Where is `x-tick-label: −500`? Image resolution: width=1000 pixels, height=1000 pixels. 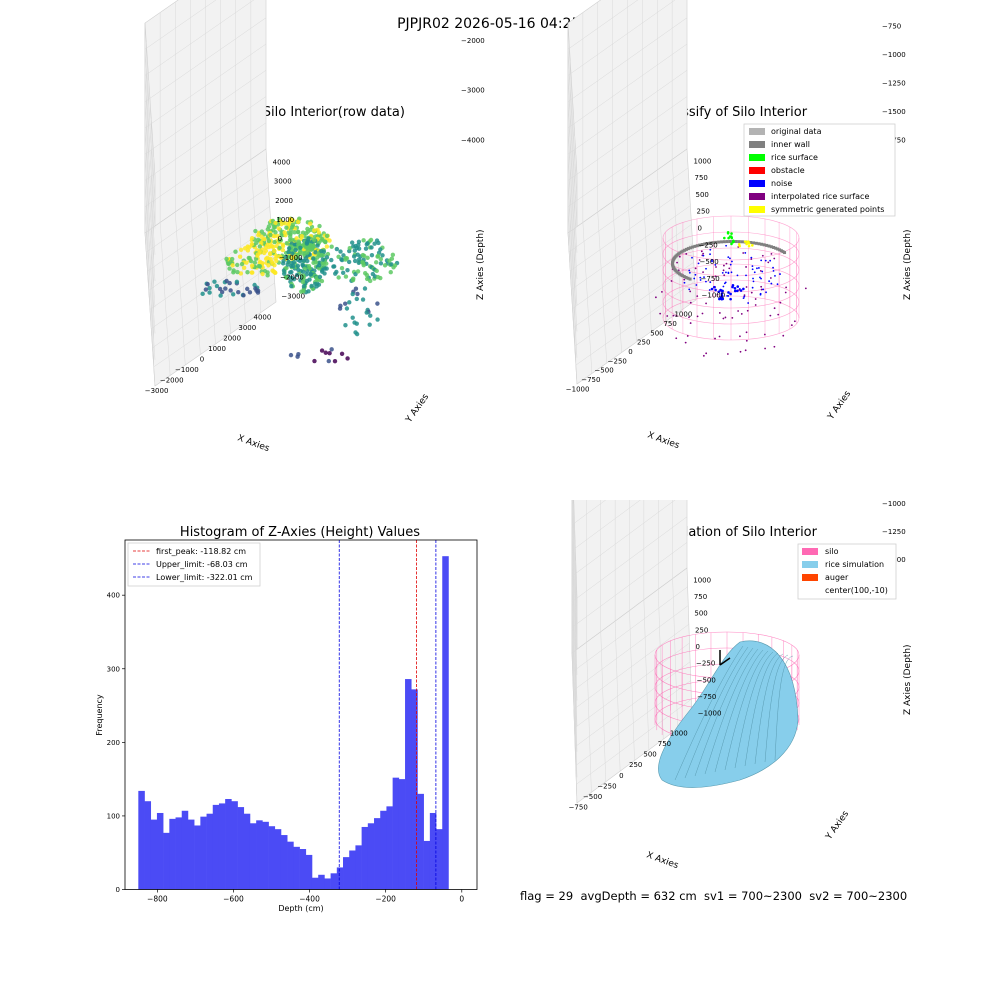 x-tick-label: −500 is located at coordinates (603, 371).